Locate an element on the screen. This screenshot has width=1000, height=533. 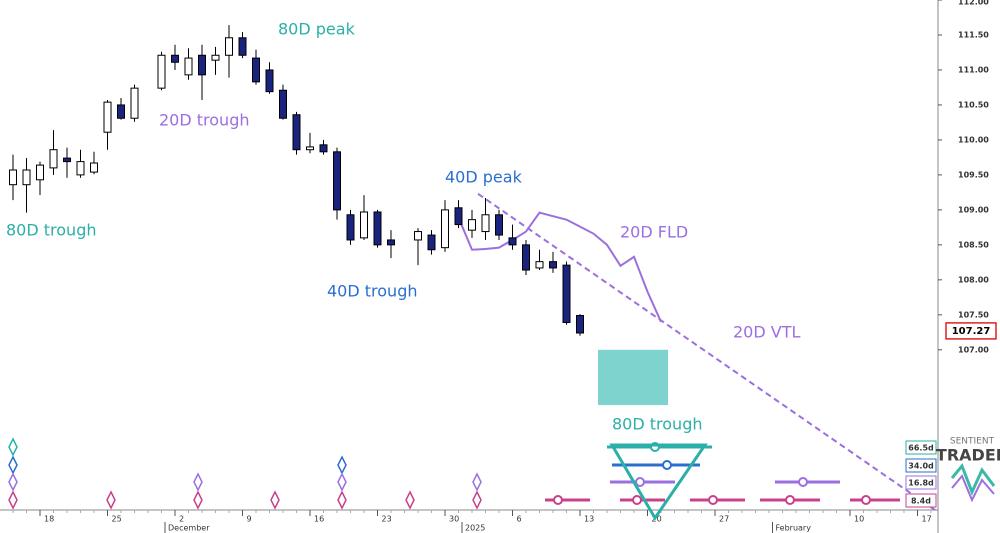
y-tick-label: 110.00 is located at coordinates (973, 139).